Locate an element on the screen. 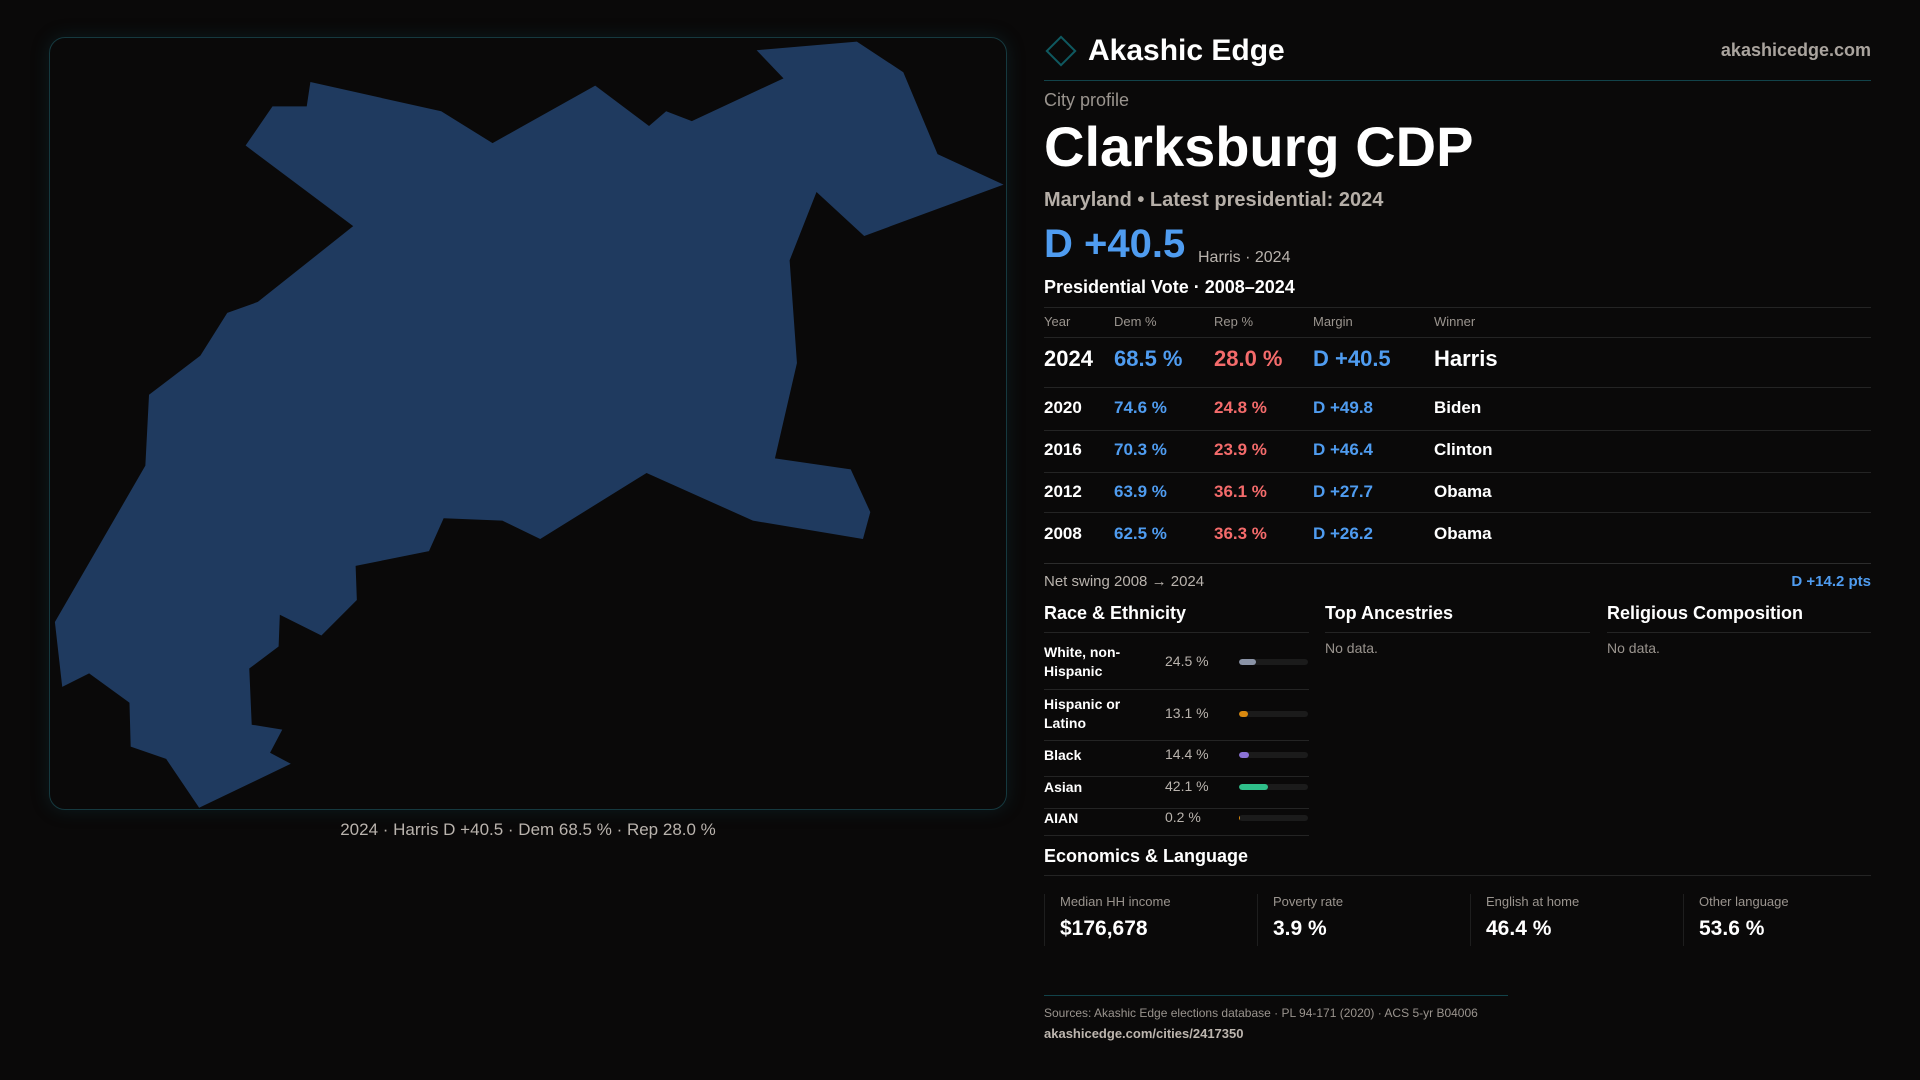 This screenshot has height=1080, width=1920. cell-margin: D +46.4 is located at coordinates (1343, 449).